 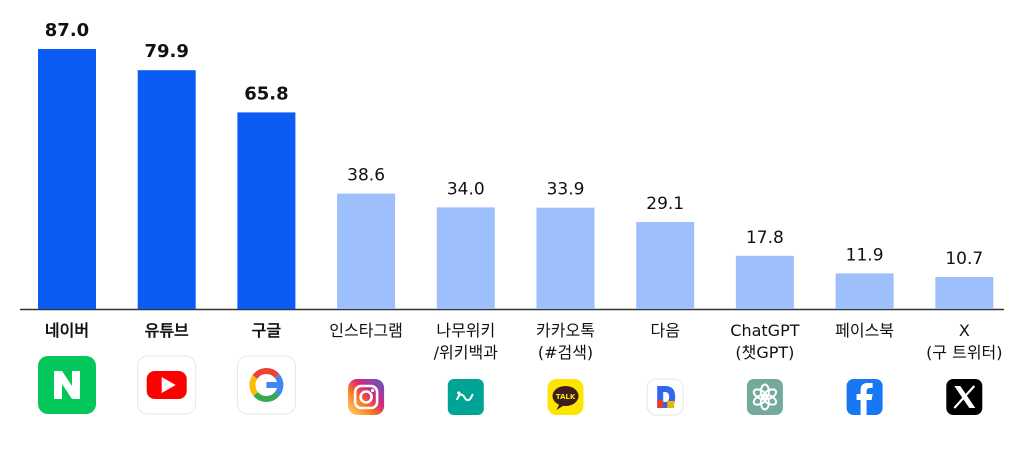 I want to click on category-label: 인스타그램, so click(x=366, y=330).